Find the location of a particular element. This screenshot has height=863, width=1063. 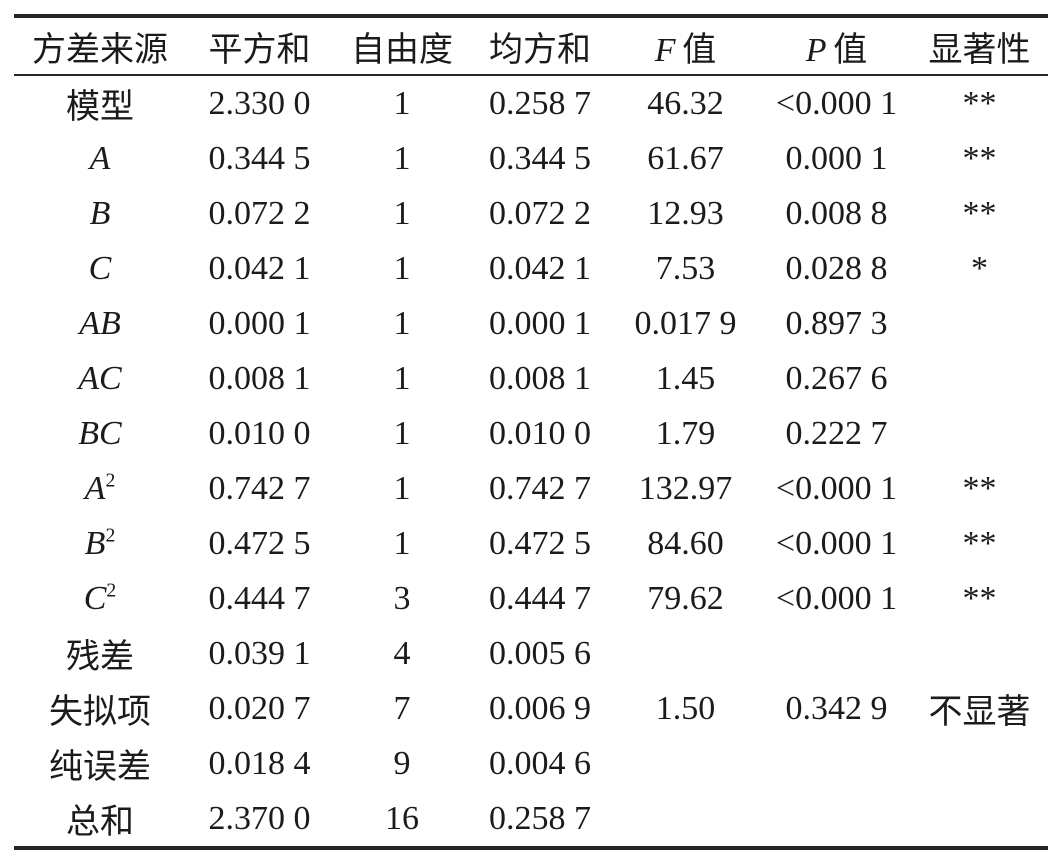

cell-f-value: 1.79 is located at coordinates (685, 433).